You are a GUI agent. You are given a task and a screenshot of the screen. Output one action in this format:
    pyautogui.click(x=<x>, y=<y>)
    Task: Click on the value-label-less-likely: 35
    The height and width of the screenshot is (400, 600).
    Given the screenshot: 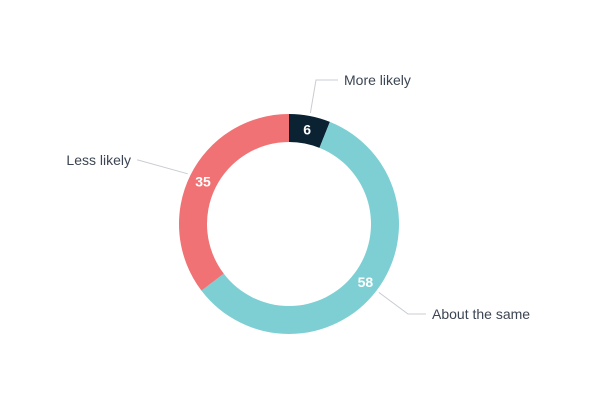 What is the action you would take?
    pyautogui.click(x=203, y=181)
    